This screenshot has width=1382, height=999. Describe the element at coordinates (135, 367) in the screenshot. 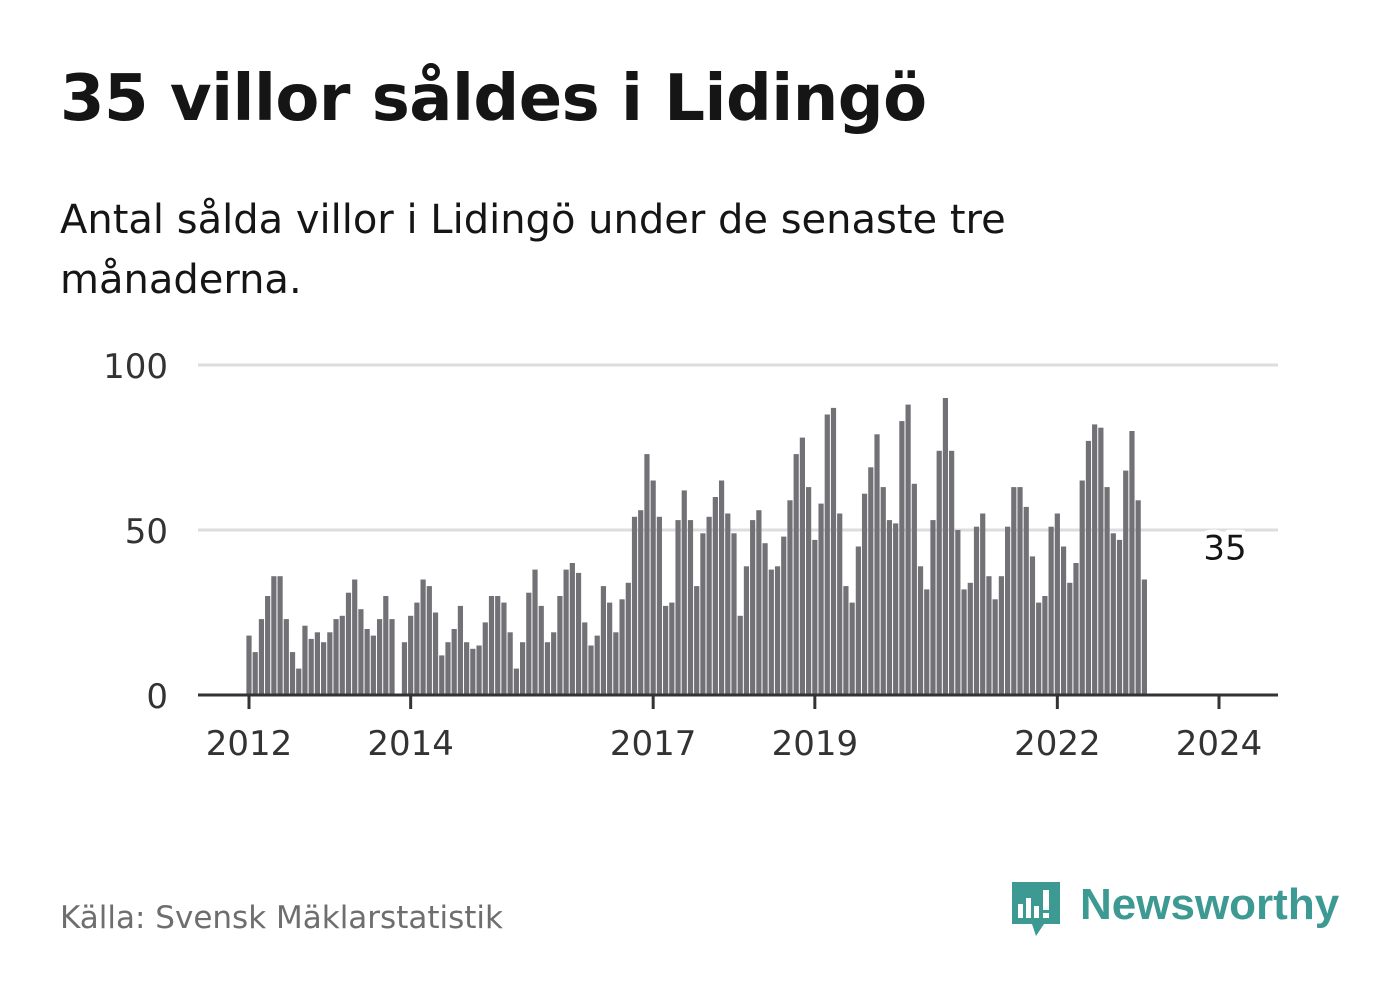

I see `y-tick-label: 100` at that location.